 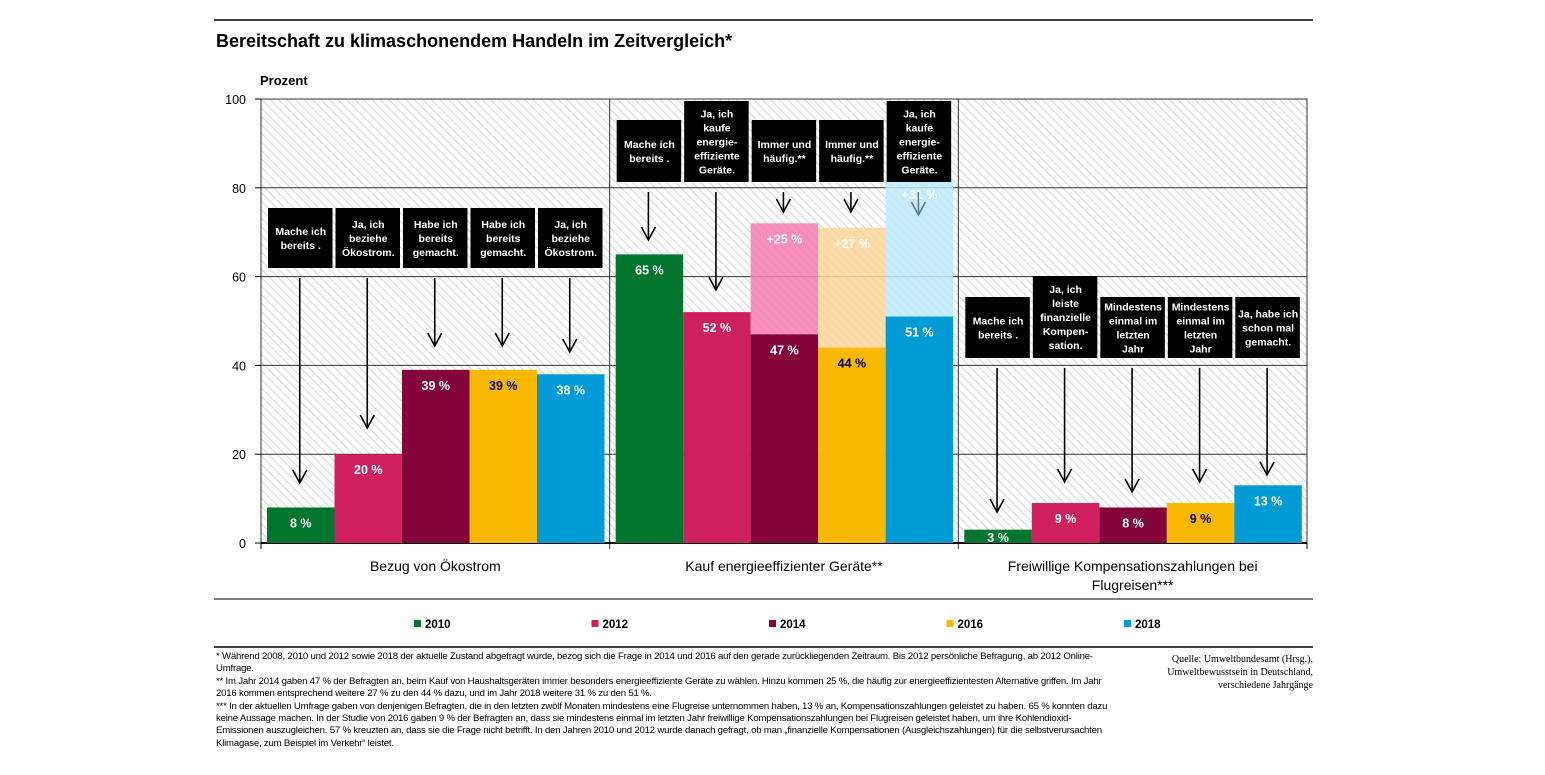 I want to click on y-tick-label: 80, so click(x=239, y=189).